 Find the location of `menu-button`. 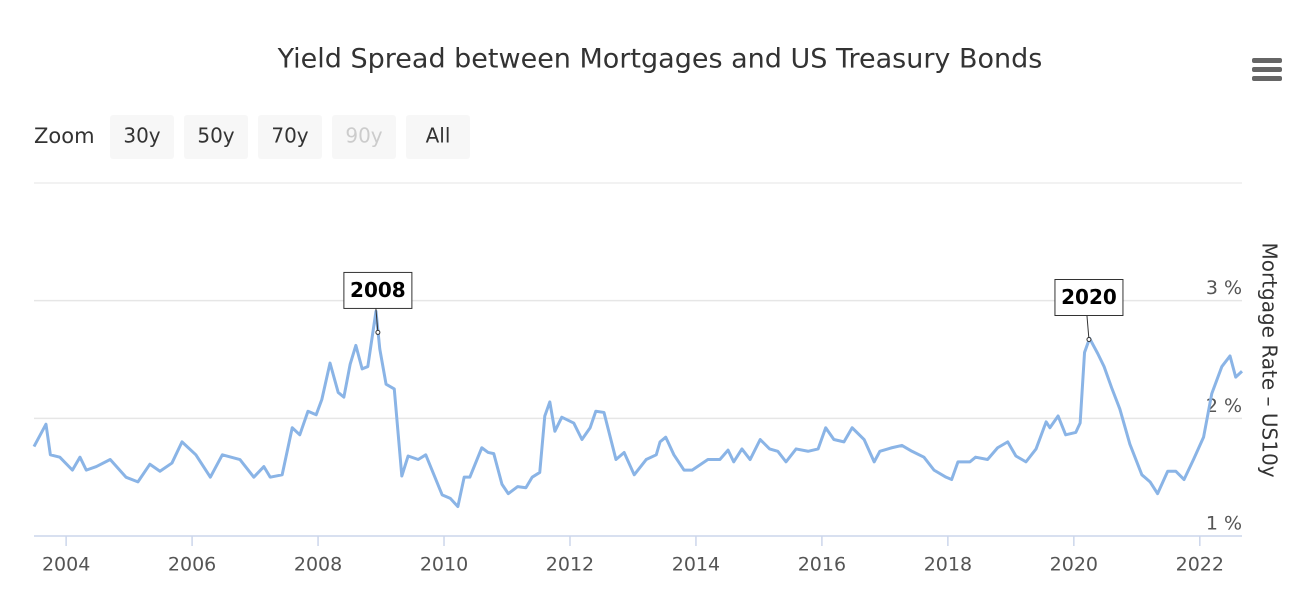

menu-button is located at coordinates (1267, 70).